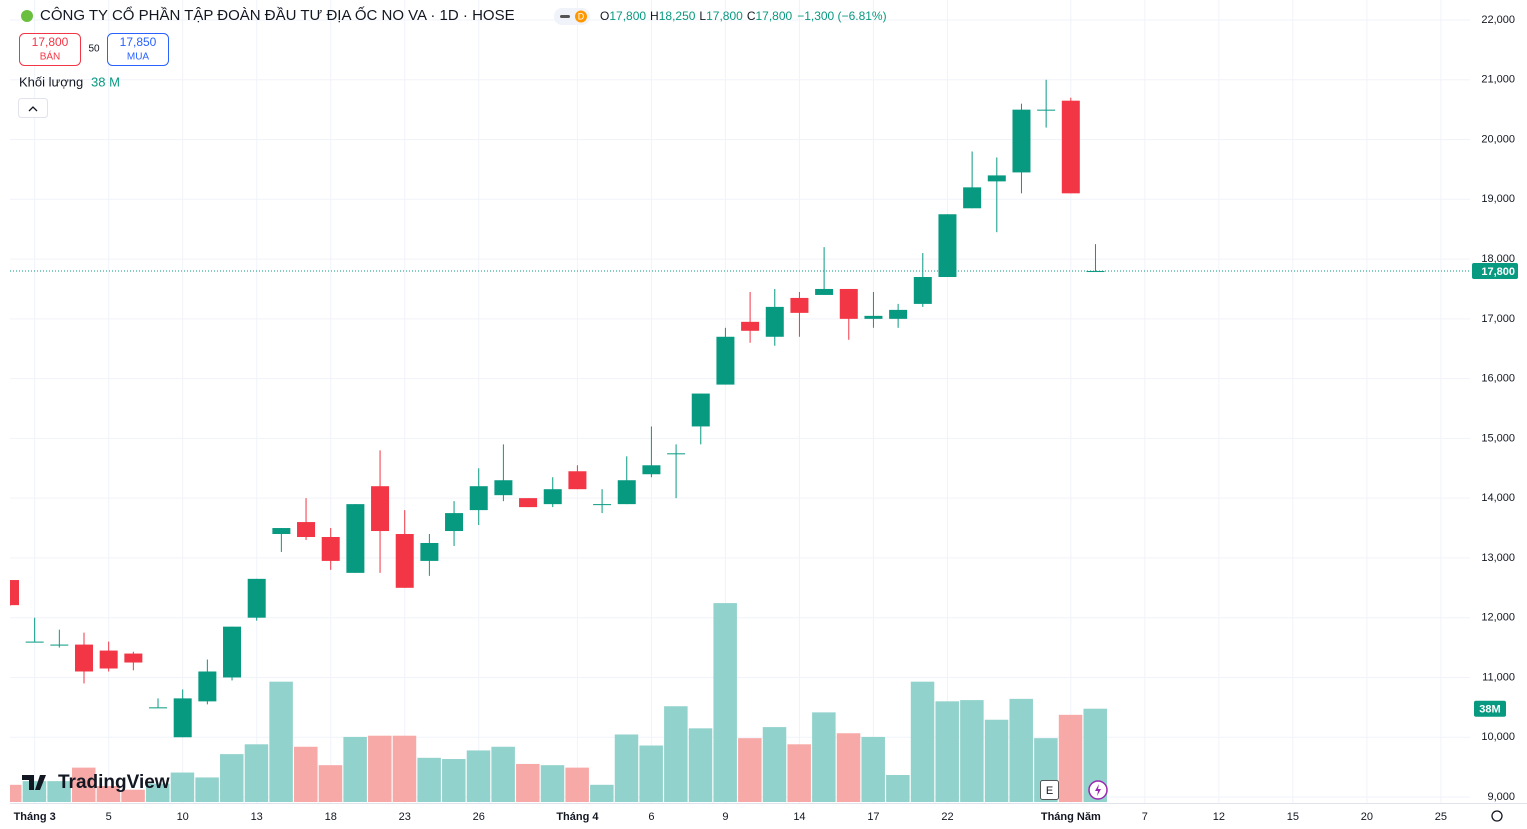 Image resolution: width=1527 pixels, height=829 pixels. I want to click on brand-logo, so click(34, 782).